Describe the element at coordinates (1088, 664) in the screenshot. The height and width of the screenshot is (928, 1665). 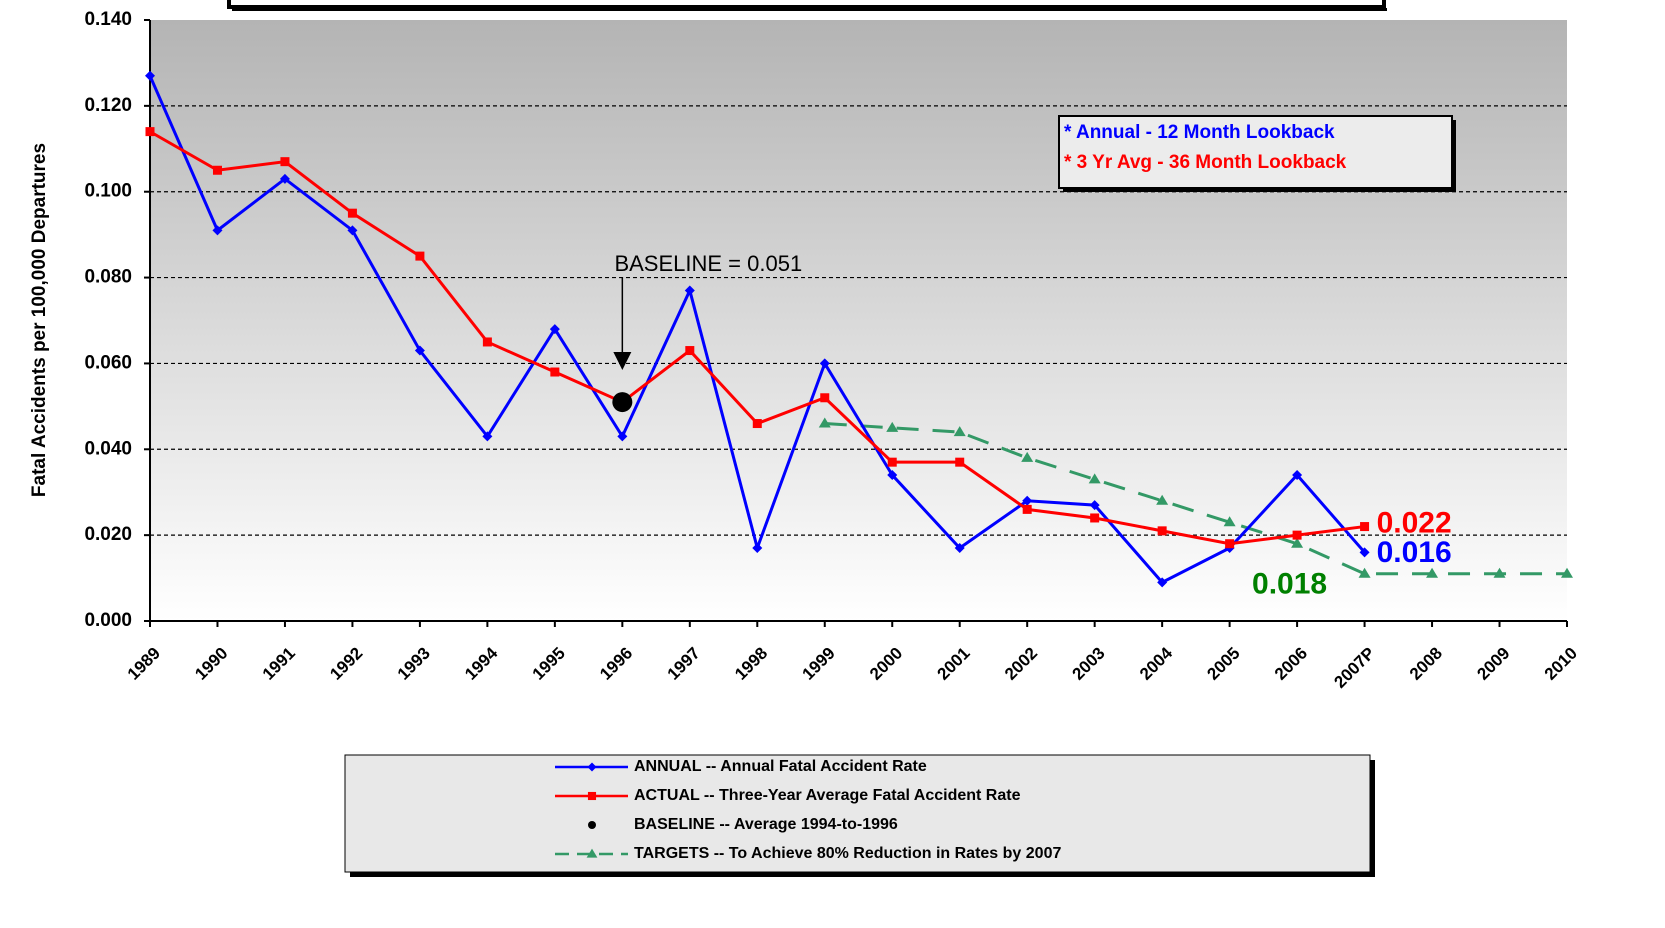
I see `x-tick-label: 2003` at that location.